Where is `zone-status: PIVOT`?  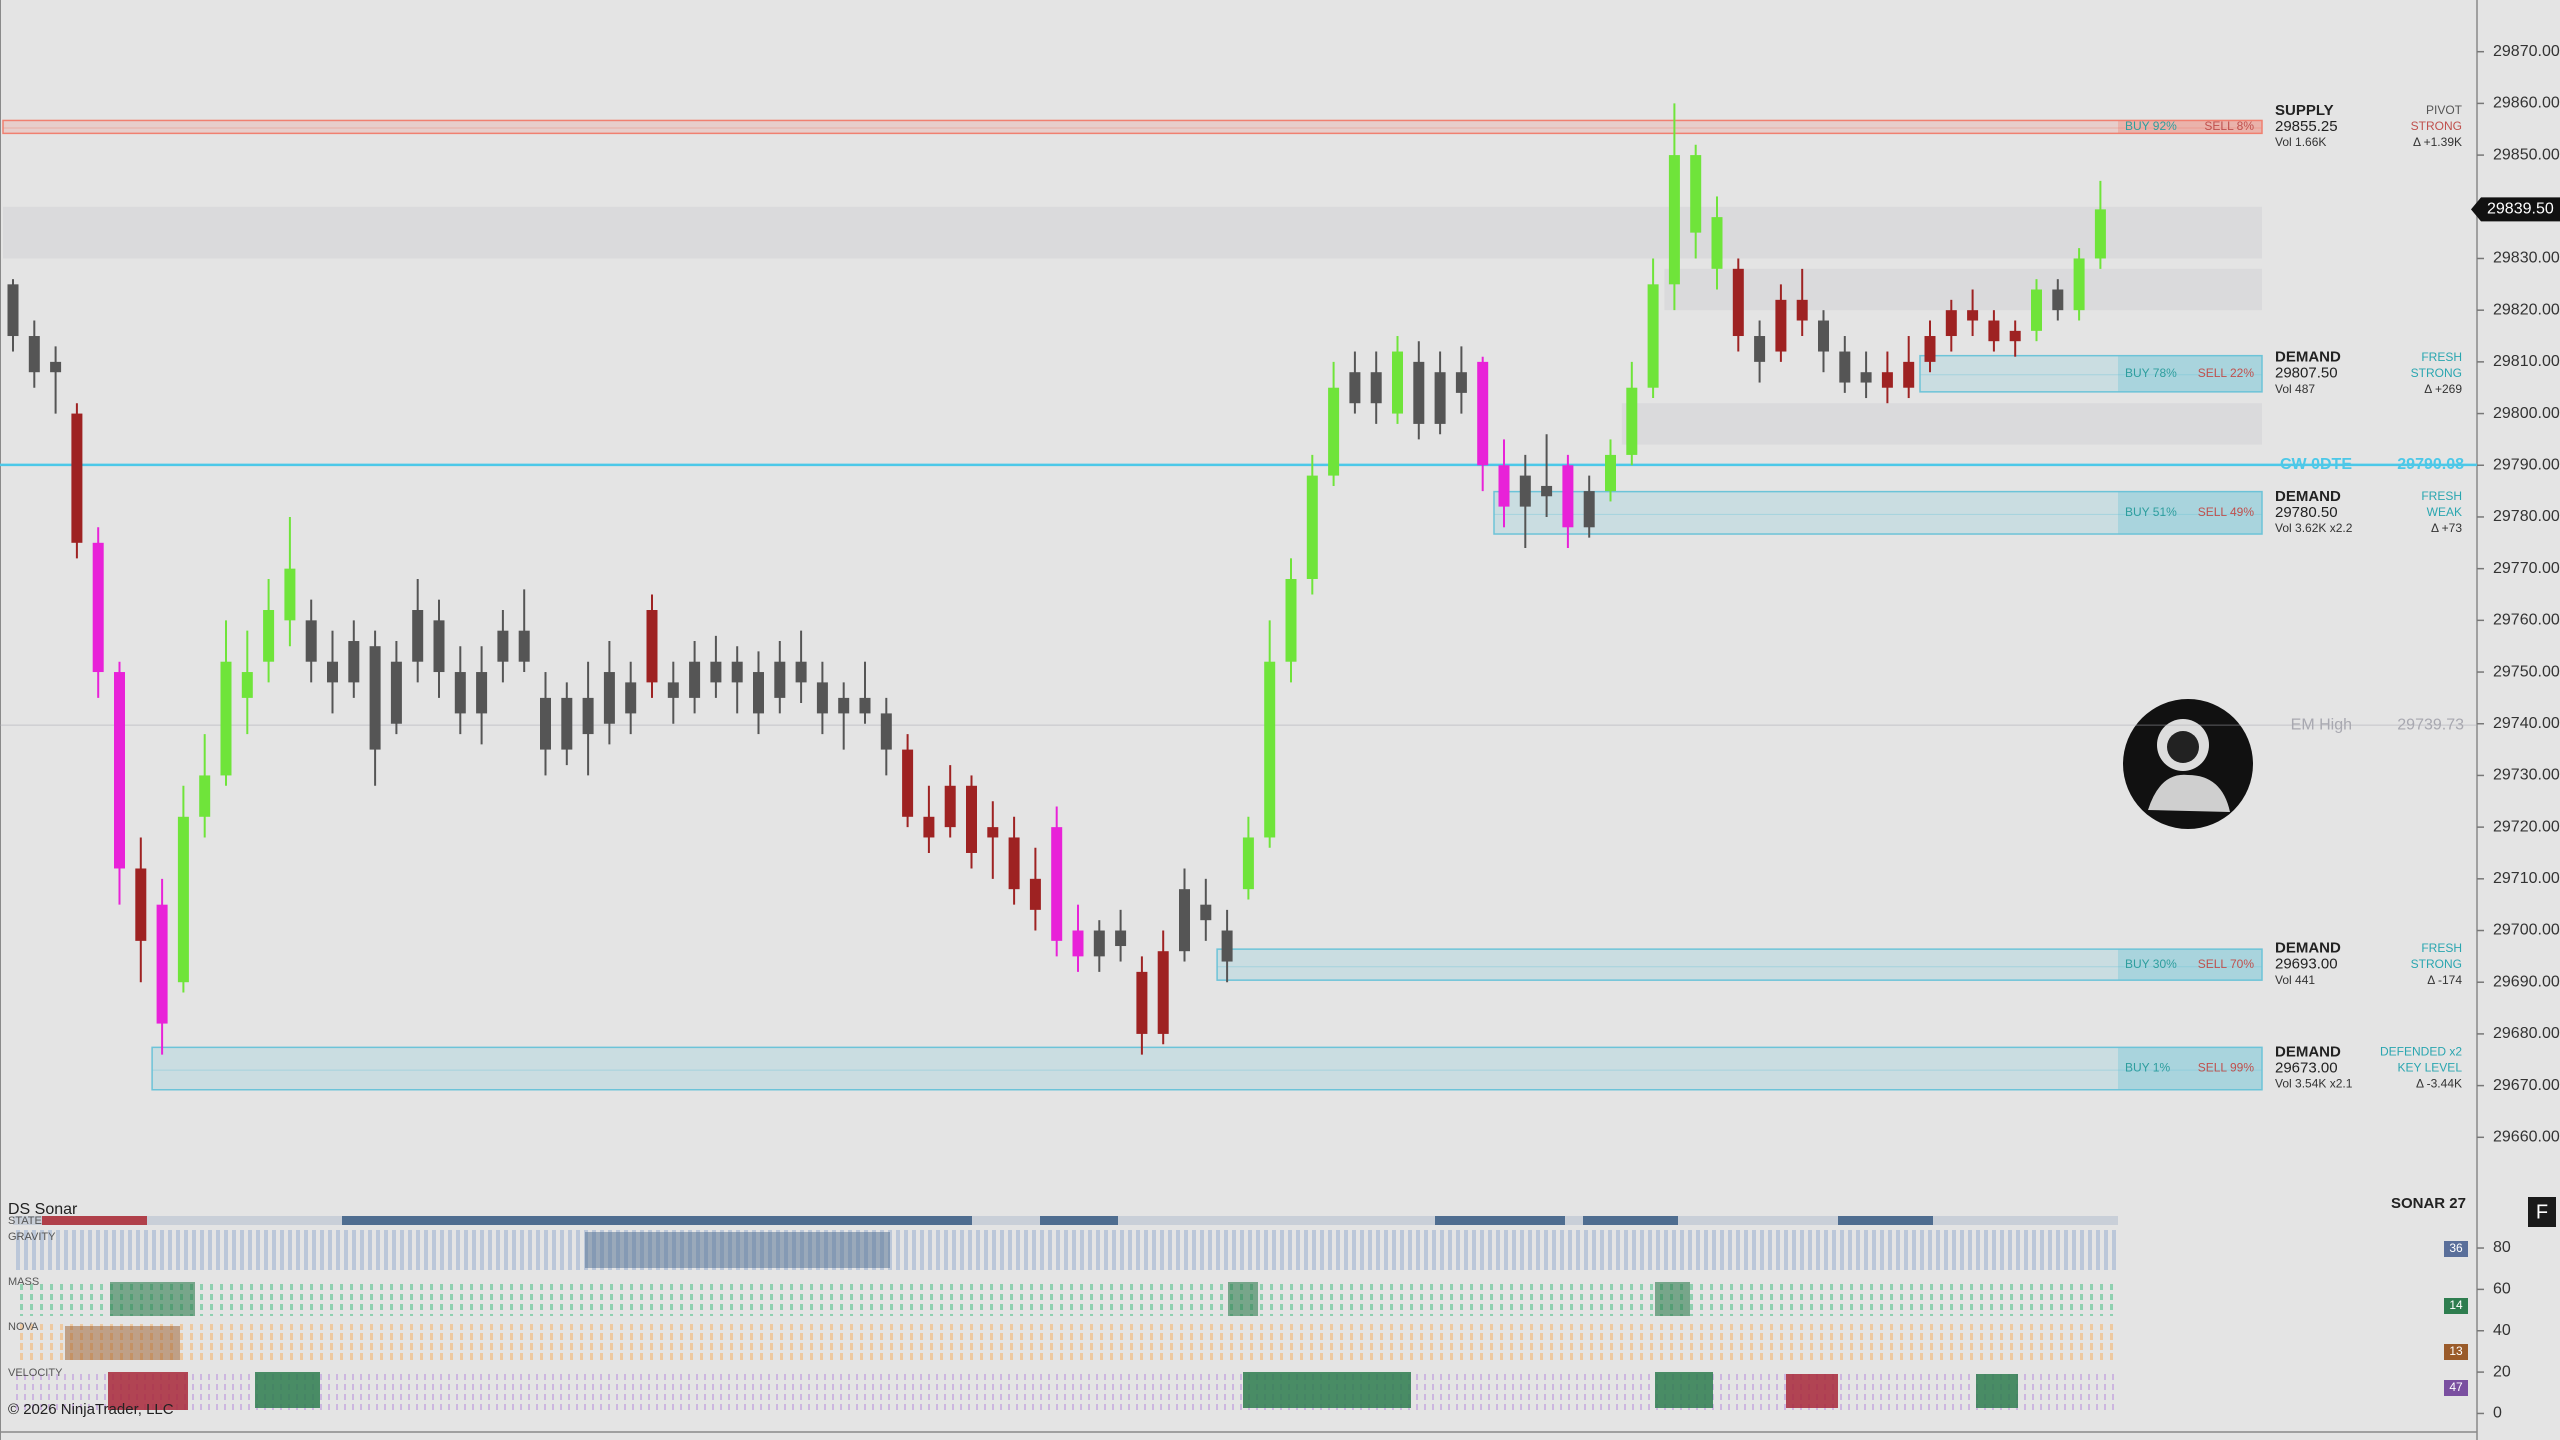
zone-status: PIVOT is located at coordinates (2444, 110).